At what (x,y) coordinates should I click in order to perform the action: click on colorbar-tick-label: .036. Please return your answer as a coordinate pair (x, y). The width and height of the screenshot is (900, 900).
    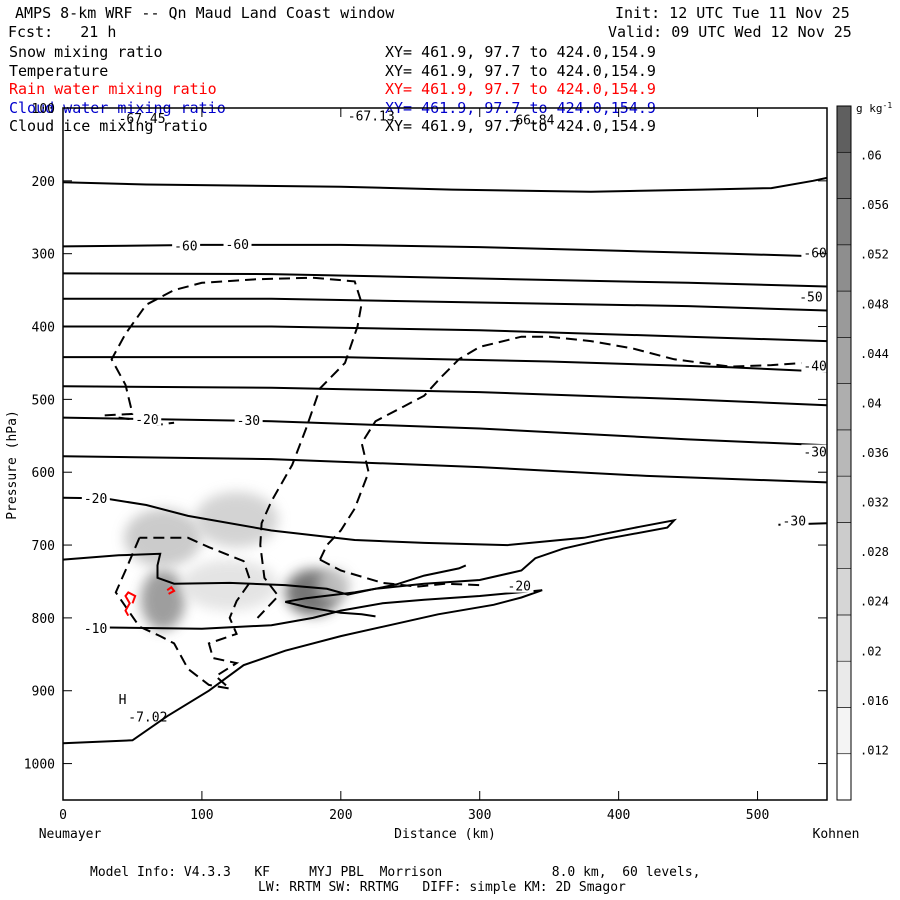
    Looking at the image, I should click on (874, 453).